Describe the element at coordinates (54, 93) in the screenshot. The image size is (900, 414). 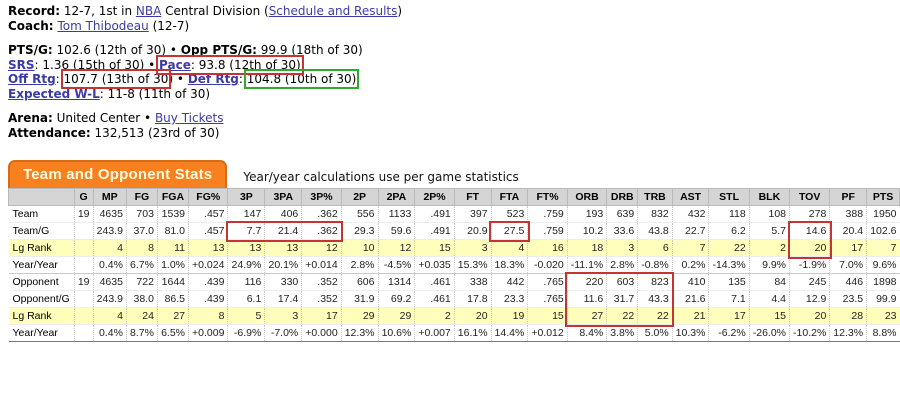
I see `link-expected-w-l: Expected W-L` at that location.